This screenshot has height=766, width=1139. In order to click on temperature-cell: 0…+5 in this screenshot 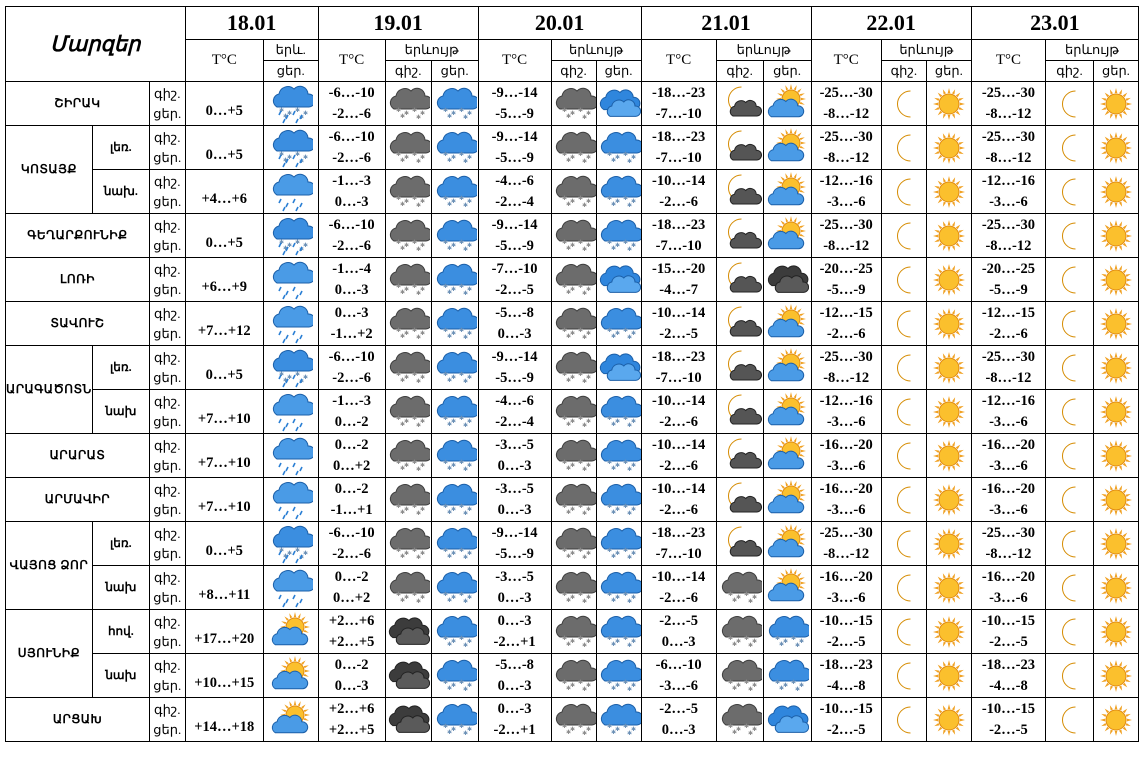, I will do `click(224, 235)`.